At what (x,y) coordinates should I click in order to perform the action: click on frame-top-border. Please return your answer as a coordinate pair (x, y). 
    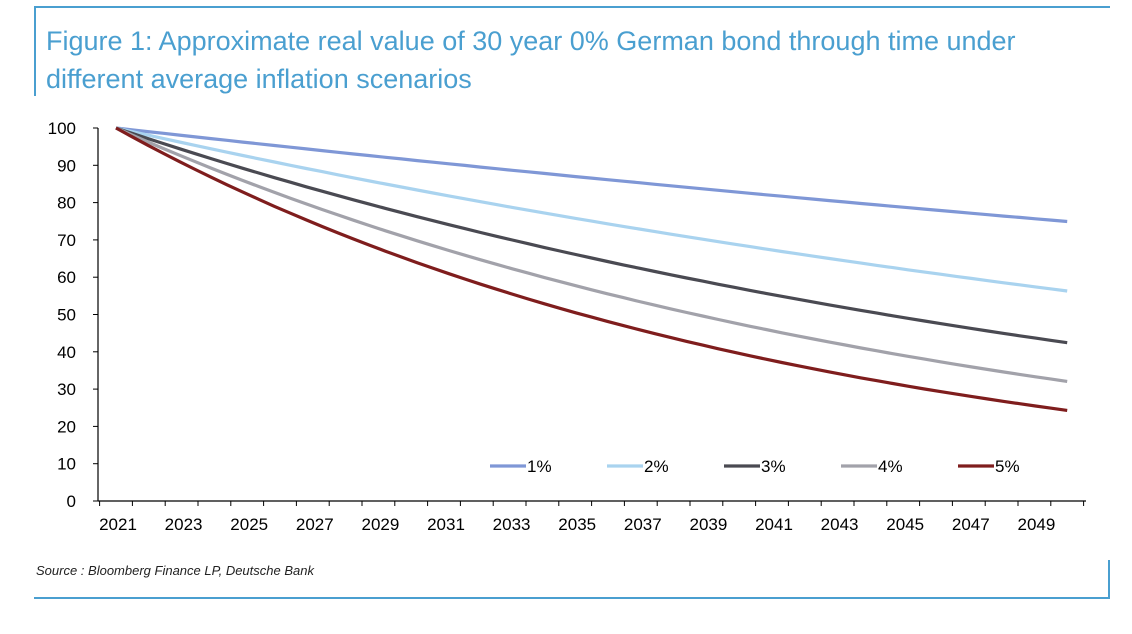
    Looking at the image, I should click on (572, 7).